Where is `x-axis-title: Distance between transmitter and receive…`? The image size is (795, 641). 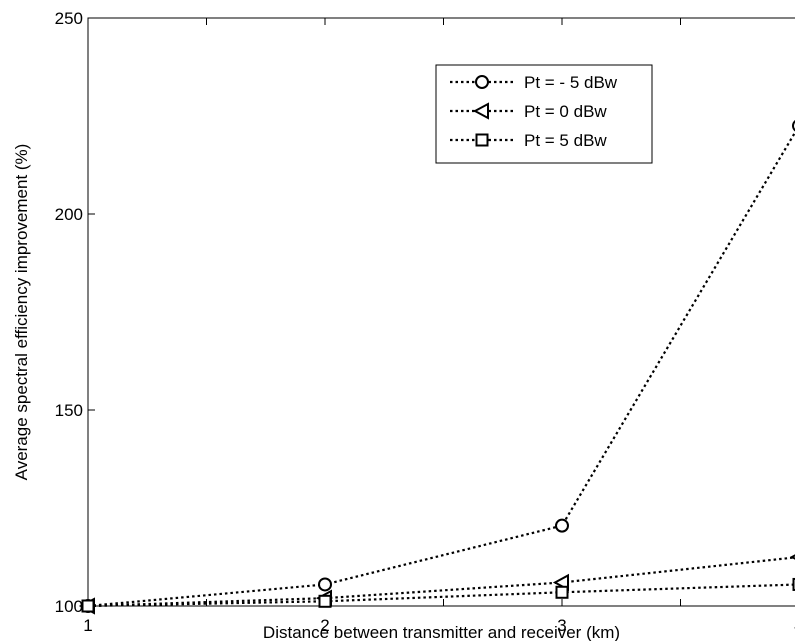
x-axis-title: Distance between transmitter and receive… is located at coordinates (441, 632).